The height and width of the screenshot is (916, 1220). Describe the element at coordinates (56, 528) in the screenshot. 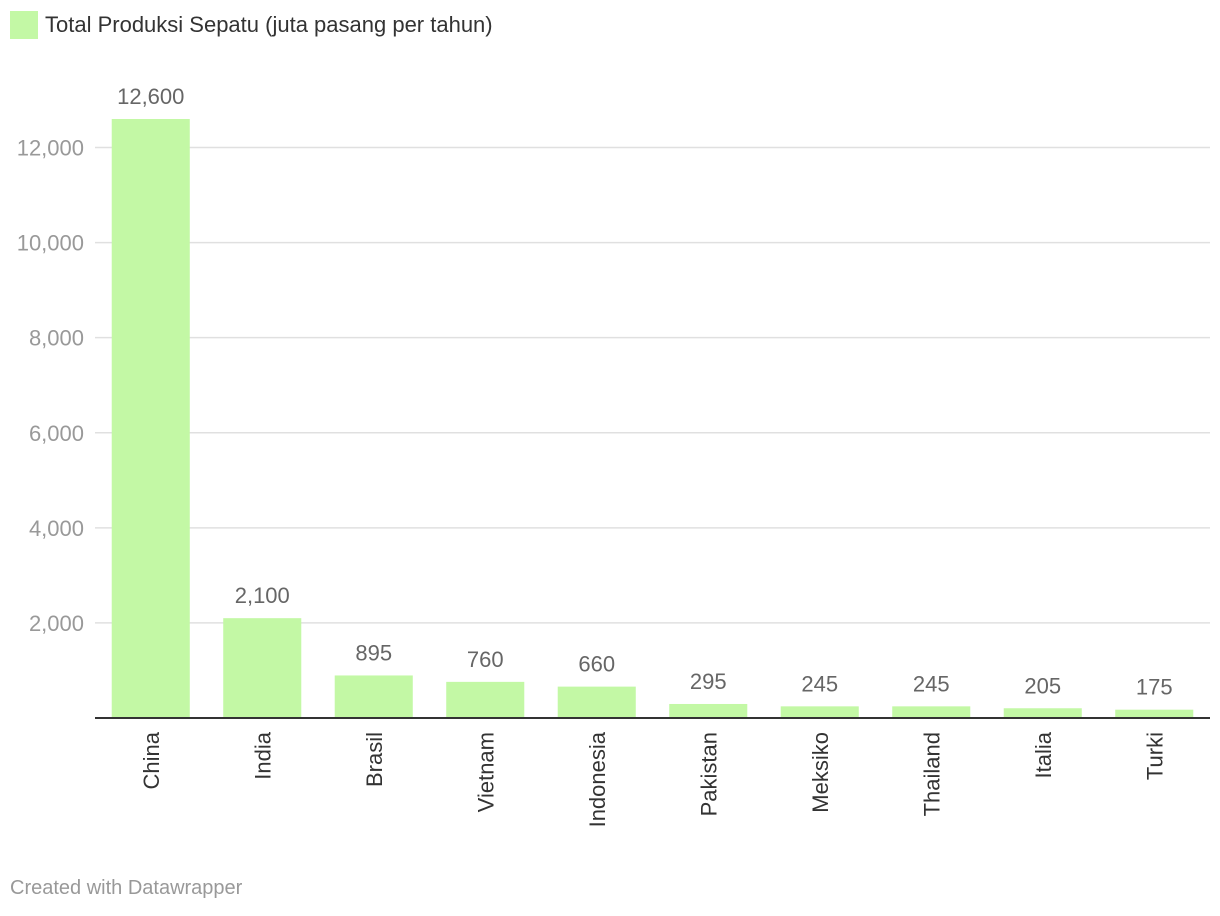

I see `y-tick-label: 4,000` at that location.